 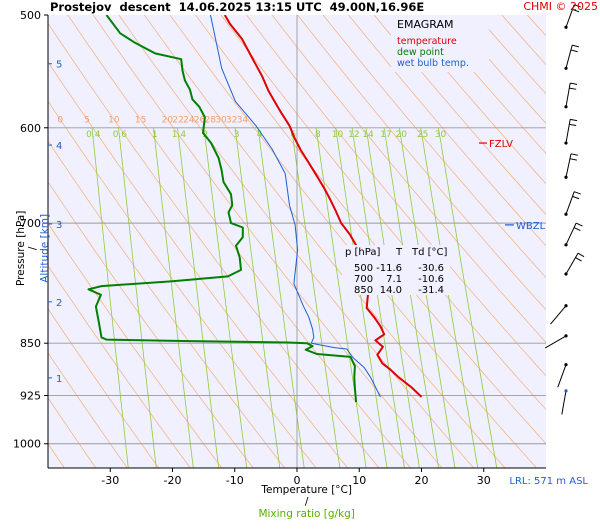 I want to click on y-axis-label: Pressure [hPa] / Altitude [km], so click(x=10, y=255).